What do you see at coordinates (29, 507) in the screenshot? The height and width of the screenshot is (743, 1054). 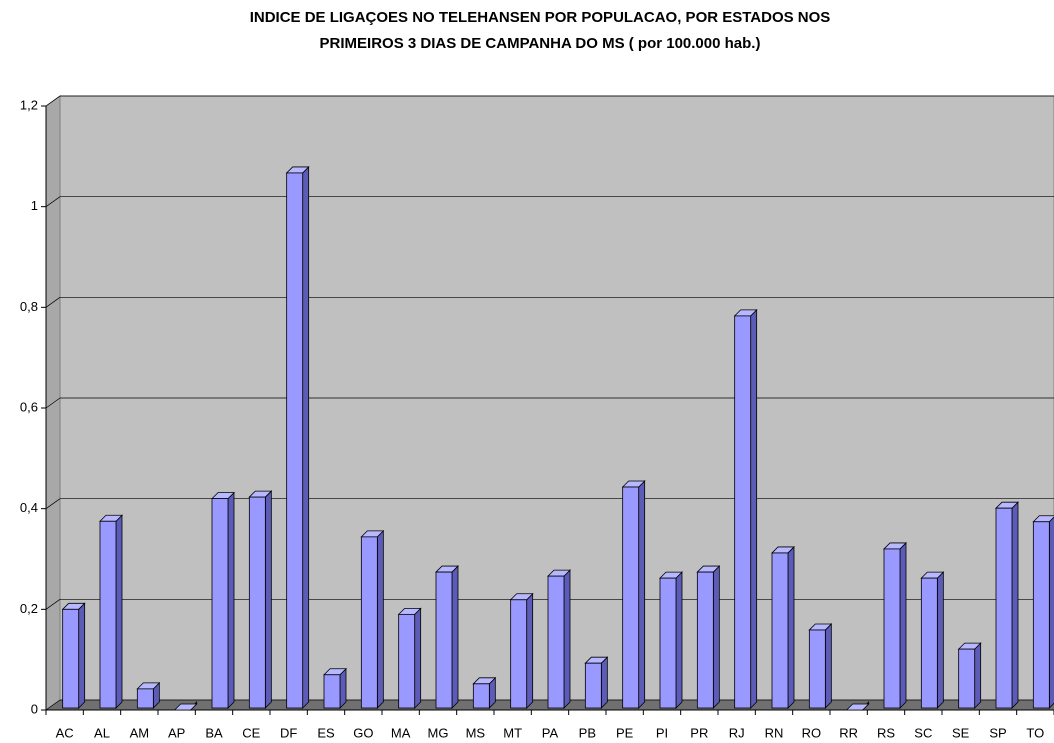 I see `y-tick-label: 0,4` at bounding box center [29, 507].